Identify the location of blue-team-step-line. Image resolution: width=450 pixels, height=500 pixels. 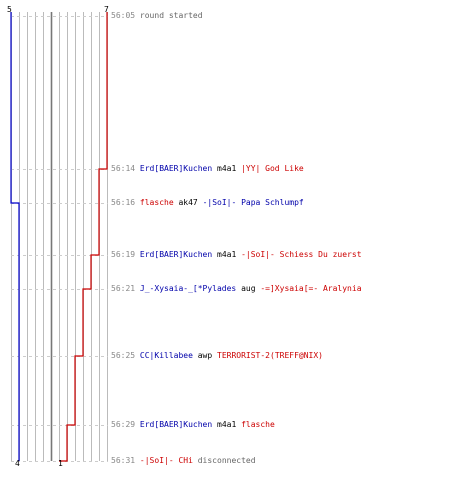
(15, 236).